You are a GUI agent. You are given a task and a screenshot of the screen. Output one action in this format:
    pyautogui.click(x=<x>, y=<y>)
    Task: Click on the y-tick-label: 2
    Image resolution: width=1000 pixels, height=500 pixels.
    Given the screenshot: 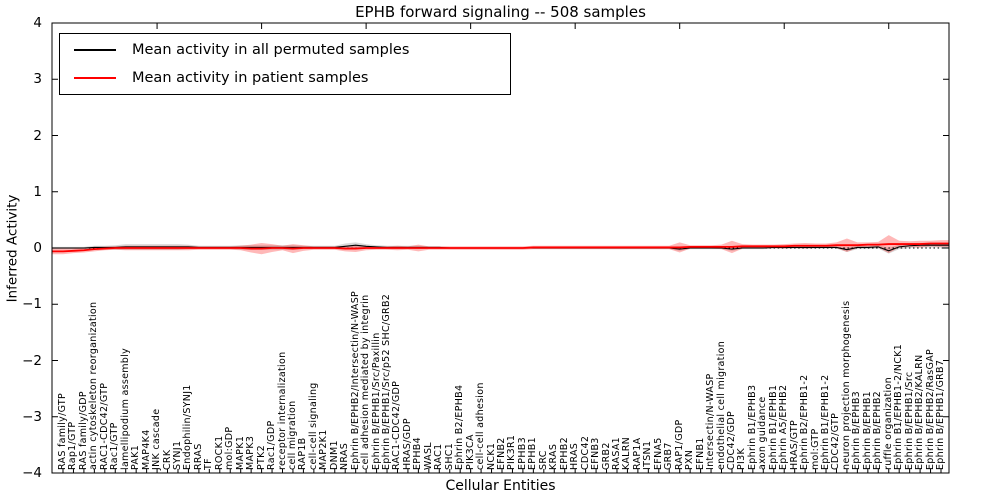 What is the action you would take?
    pyautogui.click(x=37, y=135)
    